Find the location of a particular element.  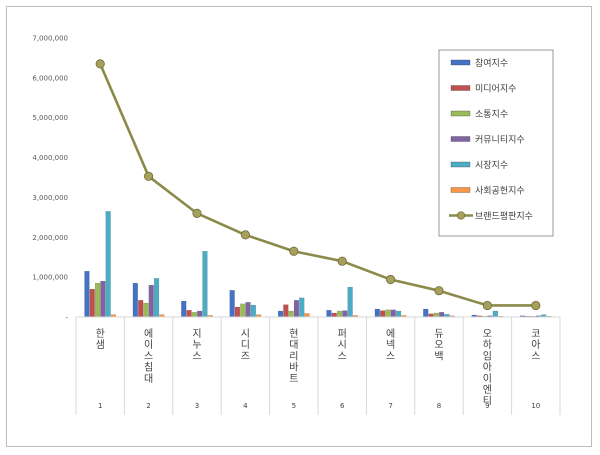

category-label-char: 지 is located at coordinates (196, 334).